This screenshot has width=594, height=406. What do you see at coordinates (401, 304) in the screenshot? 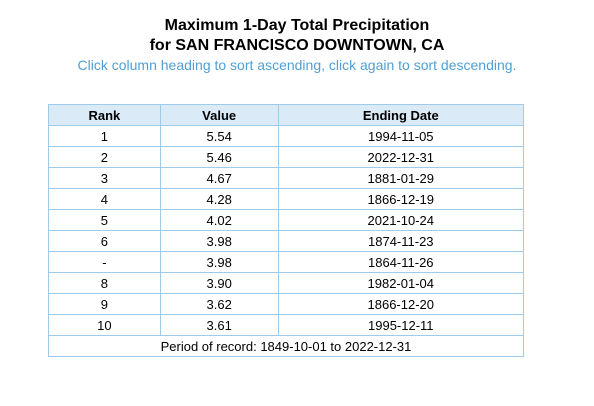
I see `date-cell: 1866-12-20` at bounding box center [401, 304].